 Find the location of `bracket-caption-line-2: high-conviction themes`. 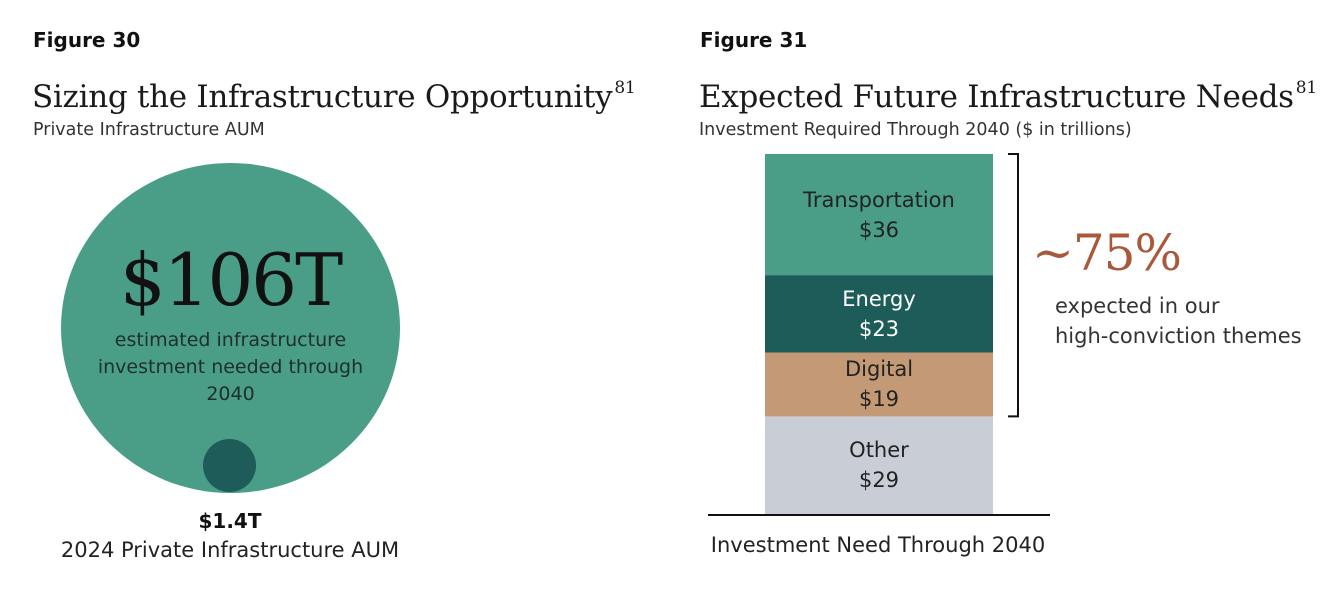

bracket-caption-line-2: high-conviction themes is located at coordinates (1178, 336).